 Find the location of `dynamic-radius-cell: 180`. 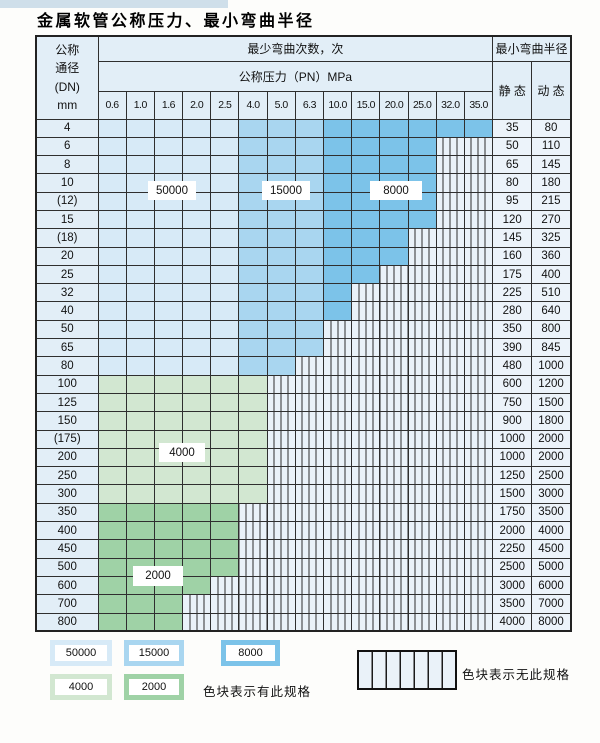

dynamic-radius-cell: 180 is located at coordinates (551, 183).